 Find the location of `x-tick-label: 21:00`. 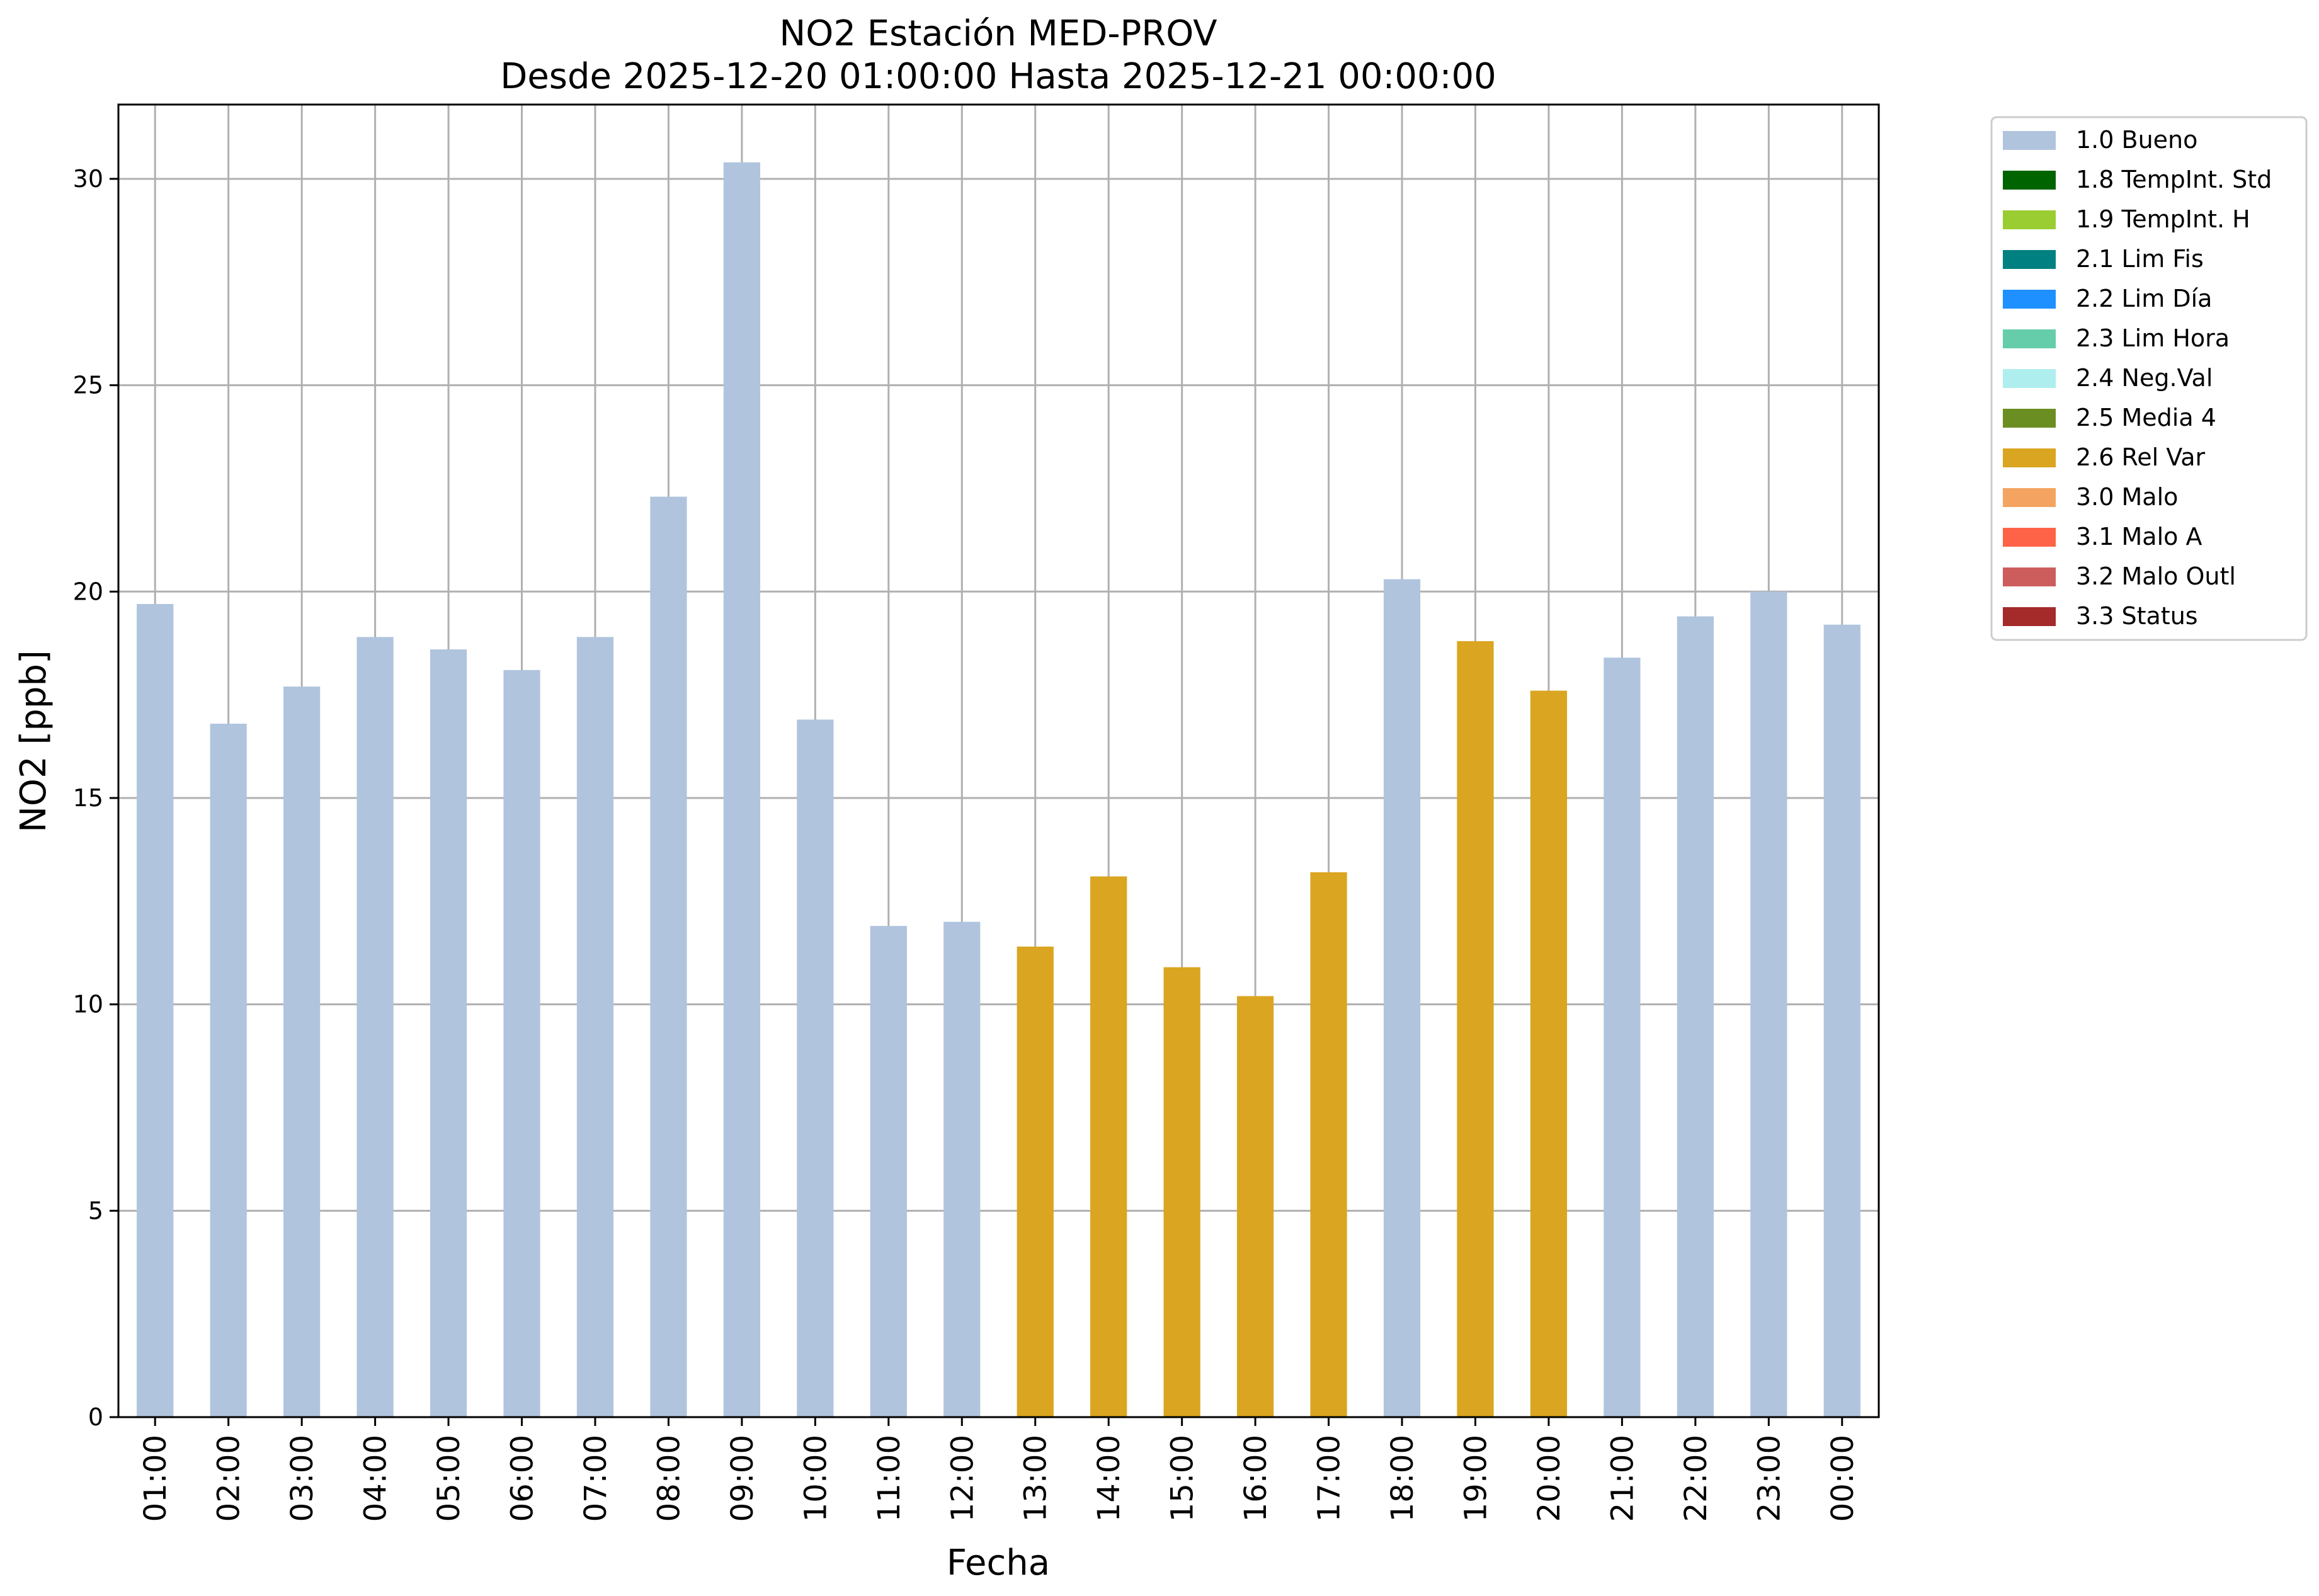

x-tick-label: 21:00 is located at coordinates (1622, 1478).